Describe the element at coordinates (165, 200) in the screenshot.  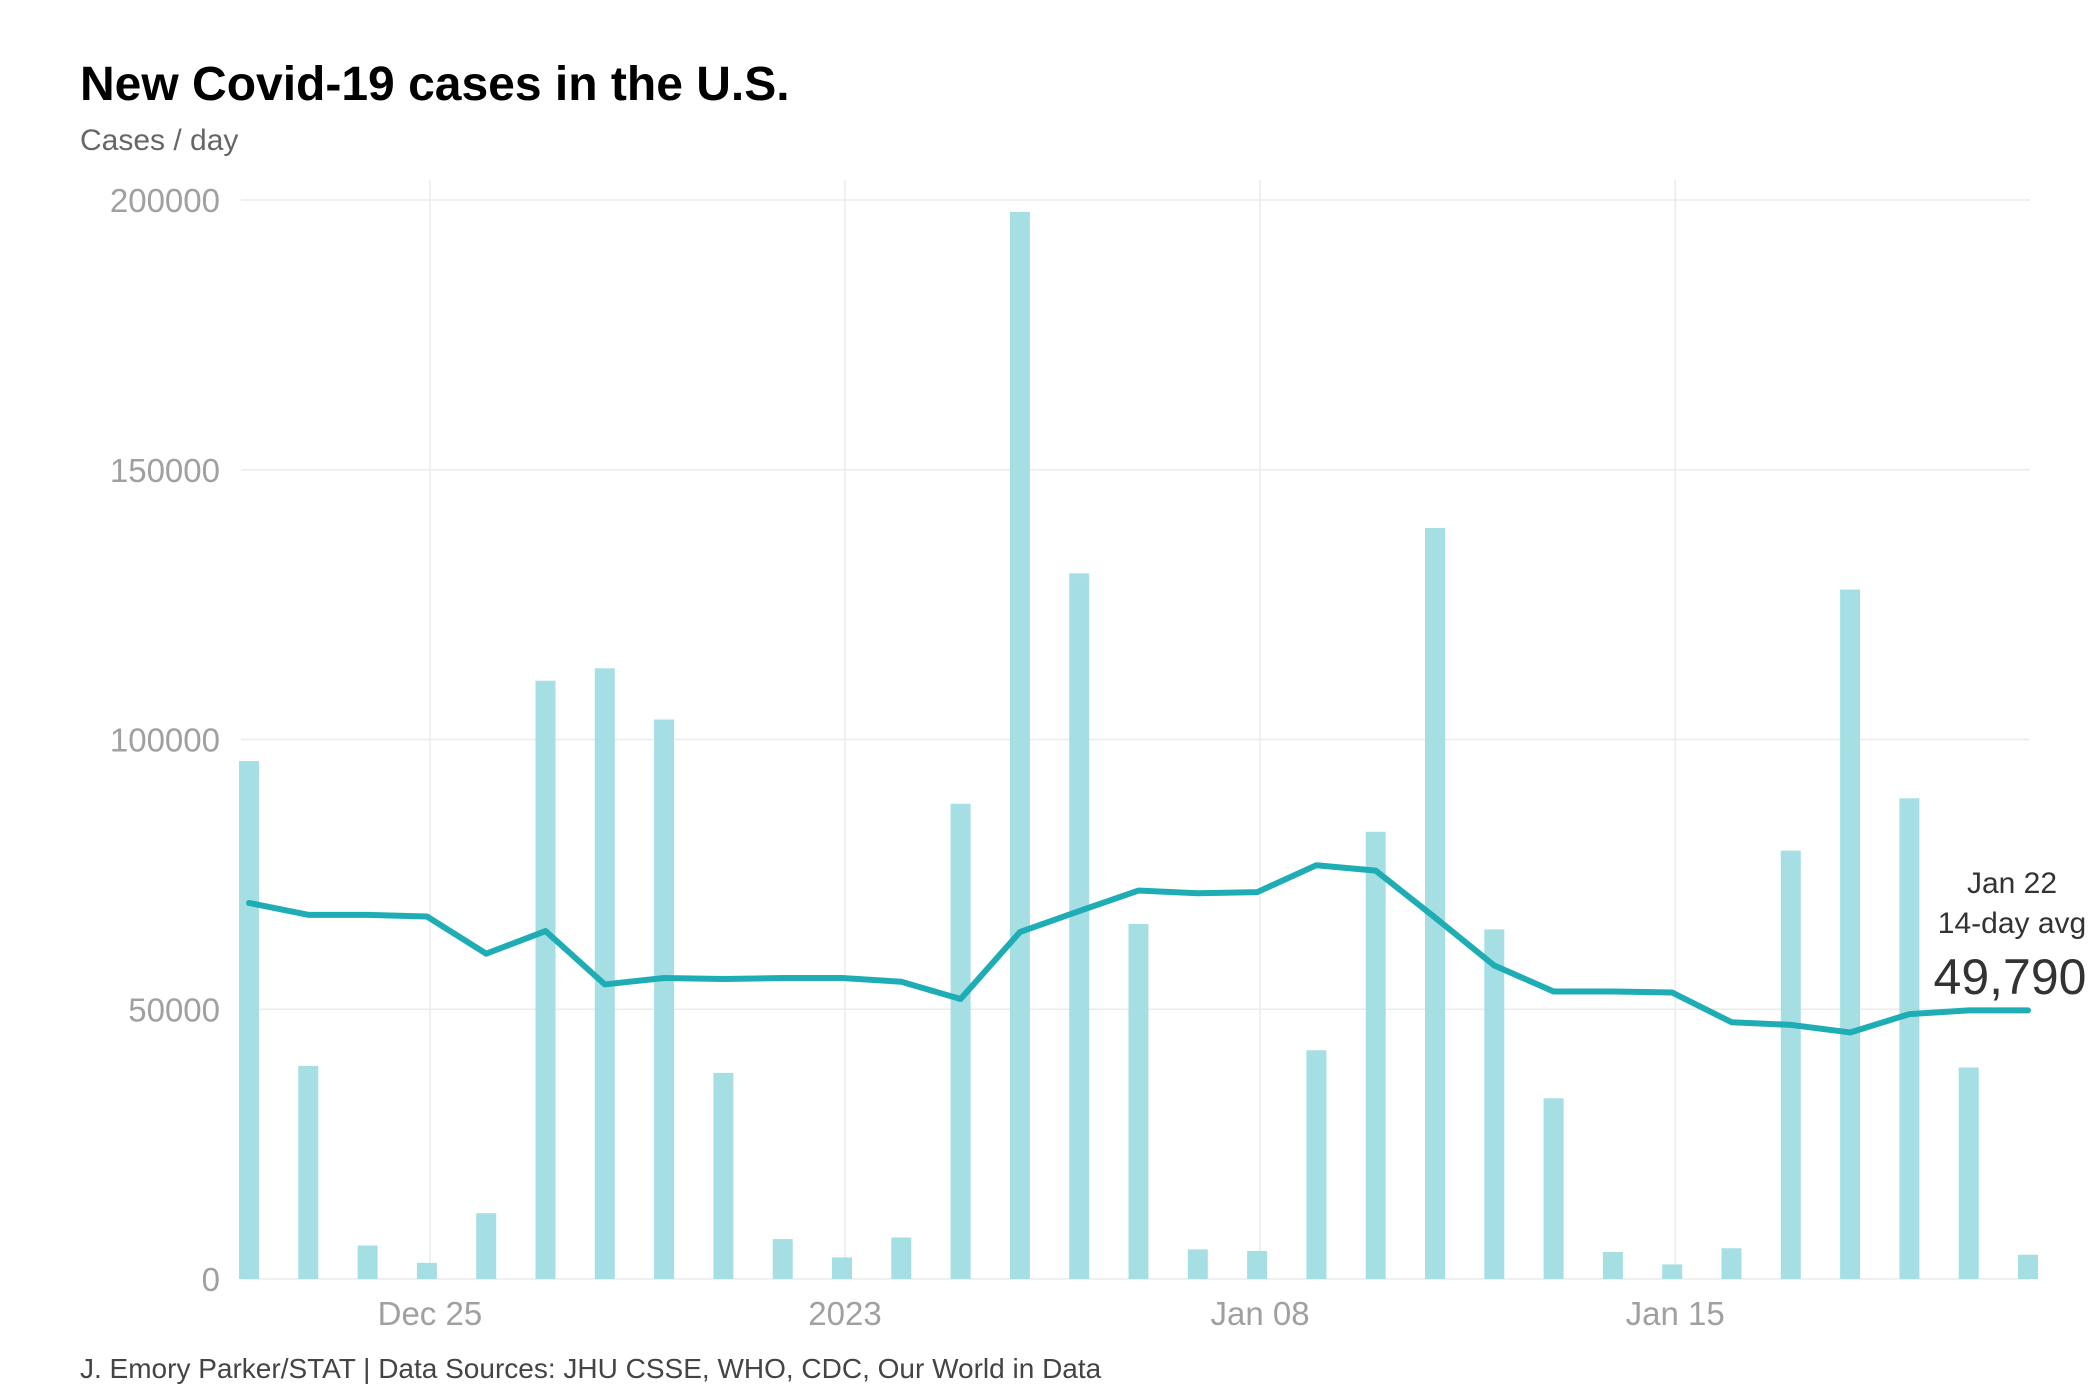
I see `y-tick-label: 200000` at that location.